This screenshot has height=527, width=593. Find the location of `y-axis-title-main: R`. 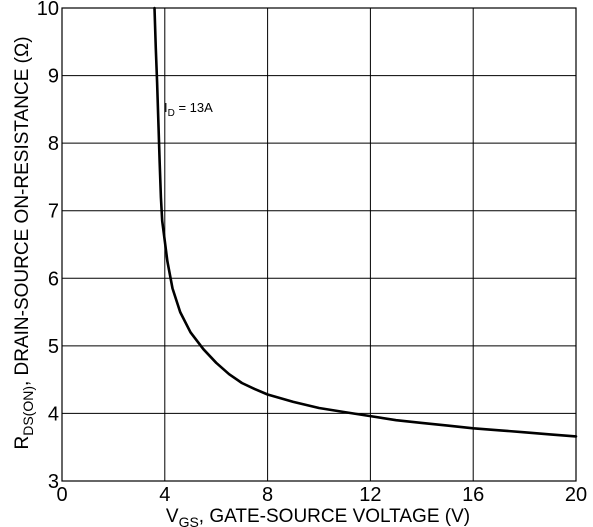

y-axis-title-main: R is located at coordinates (22, 443).